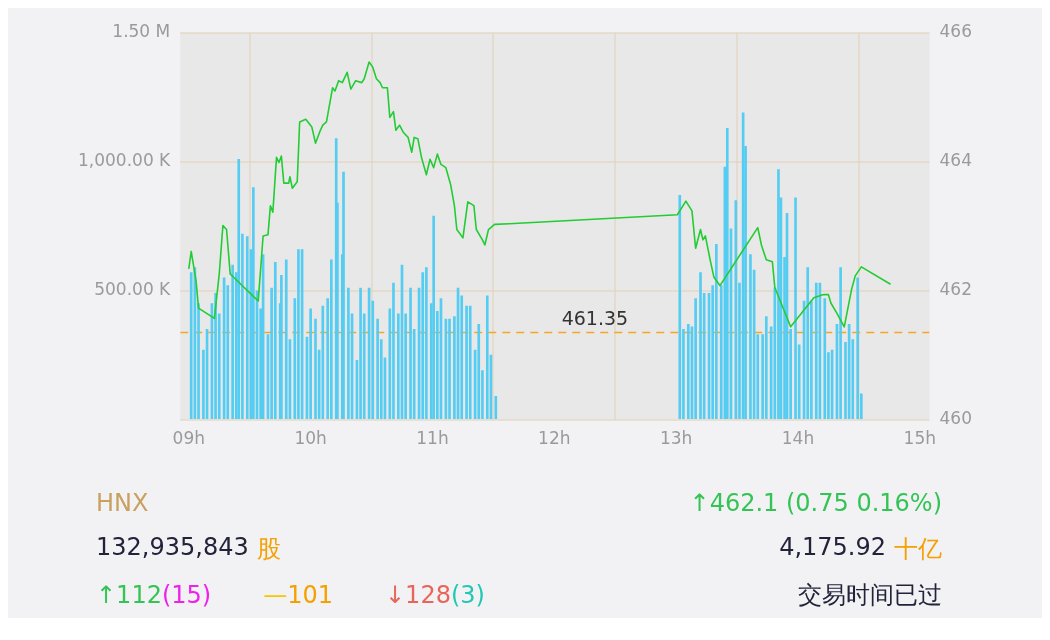 The width and height of the screenshot is (1050, 640). I want to click on text: 交易时间已过, so click(870, 595).